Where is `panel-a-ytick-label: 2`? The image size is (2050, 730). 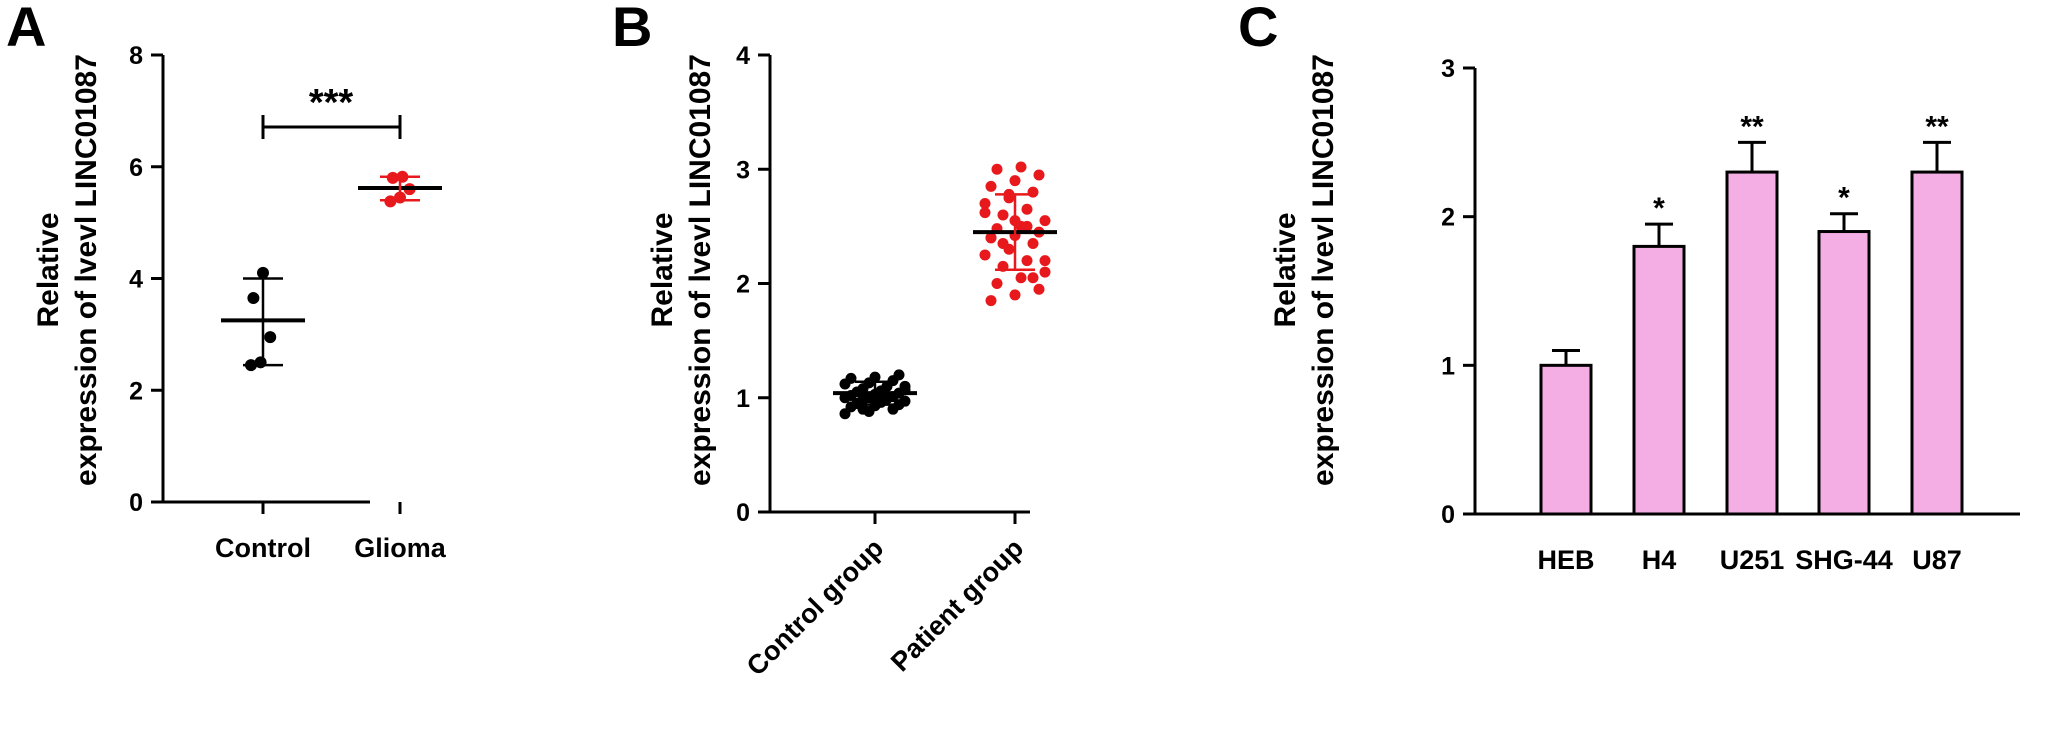 panel-a-ytick-label: 2 is located at coordinates (136, 391).